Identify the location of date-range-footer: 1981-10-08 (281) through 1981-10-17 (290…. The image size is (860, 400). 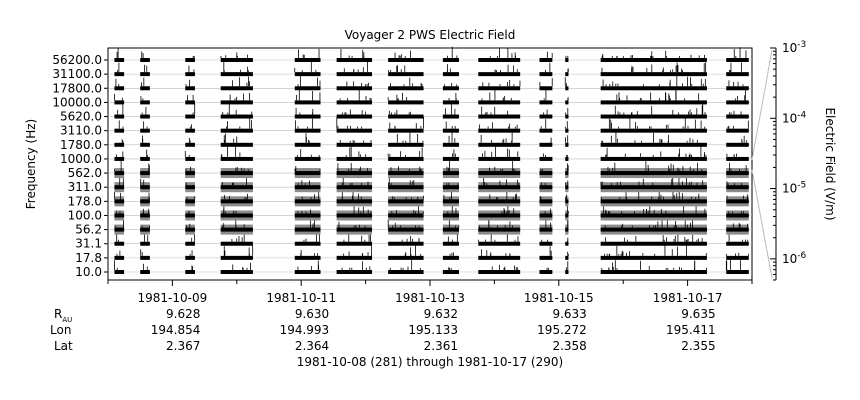
(430, 362).